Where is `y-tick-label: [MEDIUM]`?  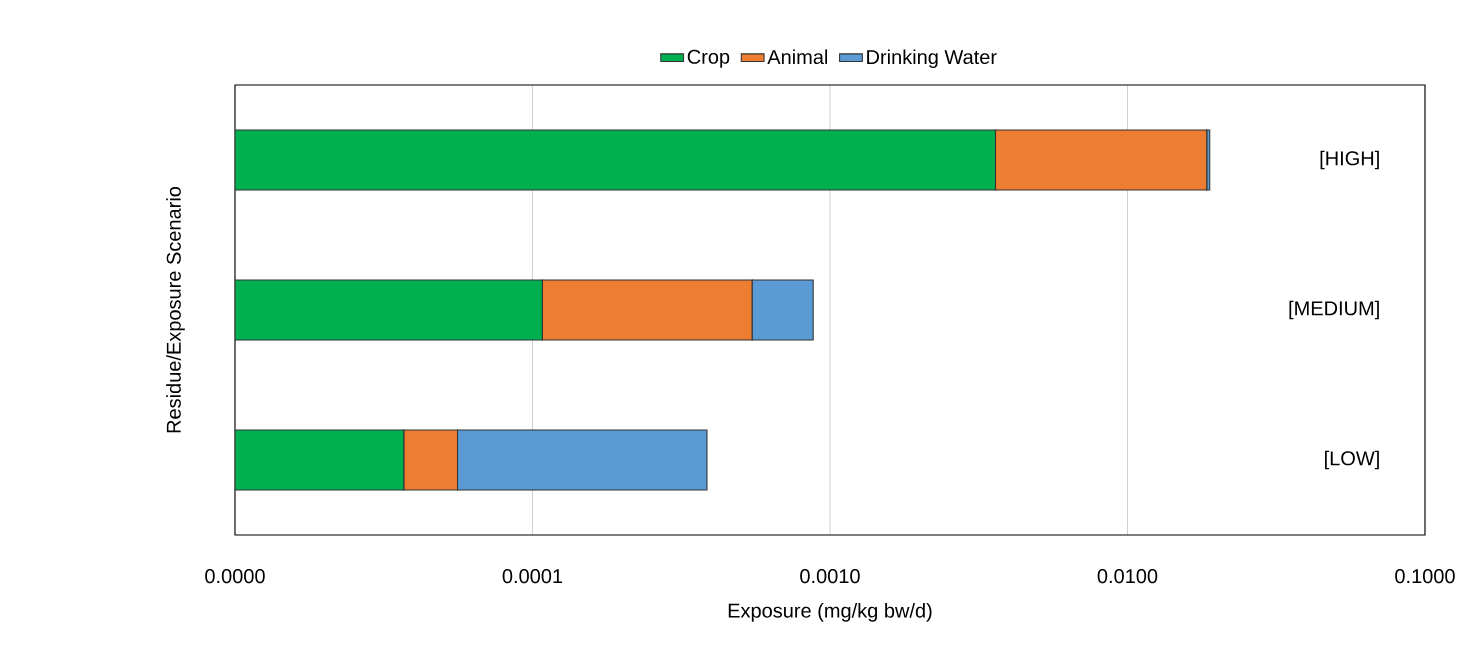 y-tick-label: [MEDIUM] is located at coordinates (1334, 310).